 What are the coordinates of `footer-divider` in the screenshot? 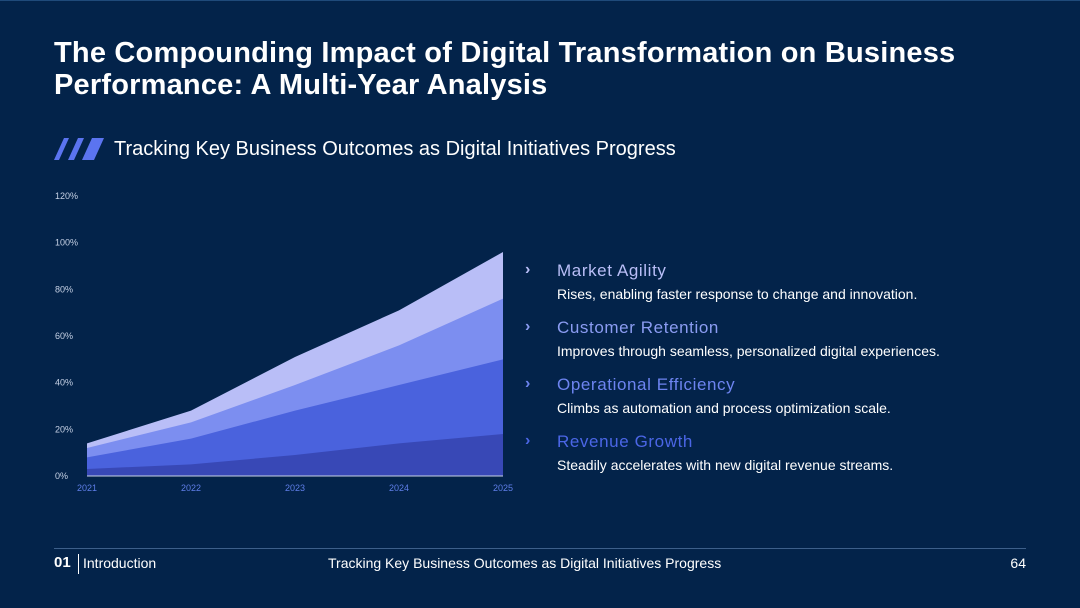 It's located at (540, 548).